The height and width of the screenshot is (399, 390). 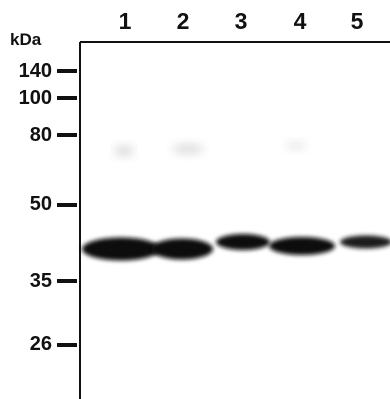 I want to click on lane-label-2: 2, so click(x=183, y=21).